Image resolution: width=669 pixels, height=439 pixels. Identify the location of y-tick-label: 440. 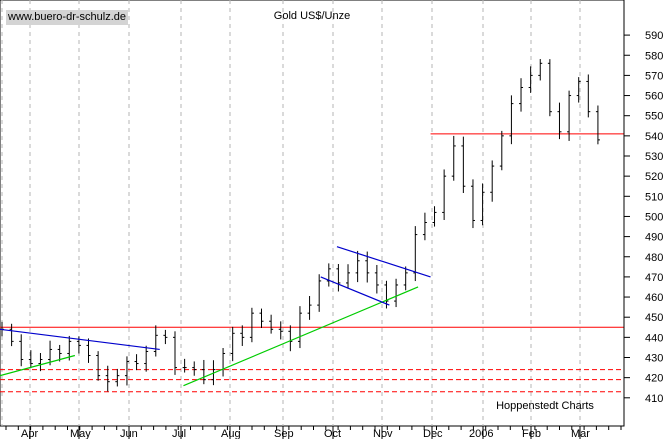
(654, 338).